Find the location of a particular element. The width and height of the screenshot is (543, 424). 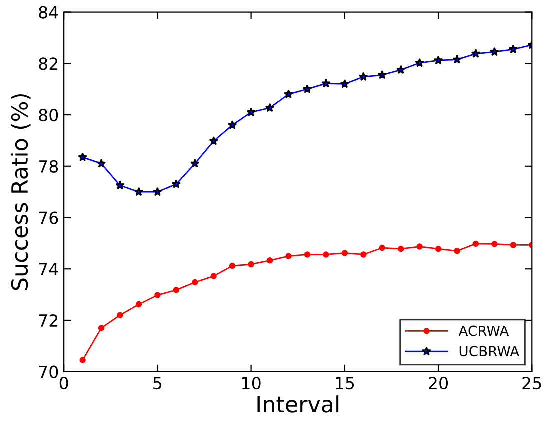

legend-label: UCBRWA is located at coordinates (490, 351).